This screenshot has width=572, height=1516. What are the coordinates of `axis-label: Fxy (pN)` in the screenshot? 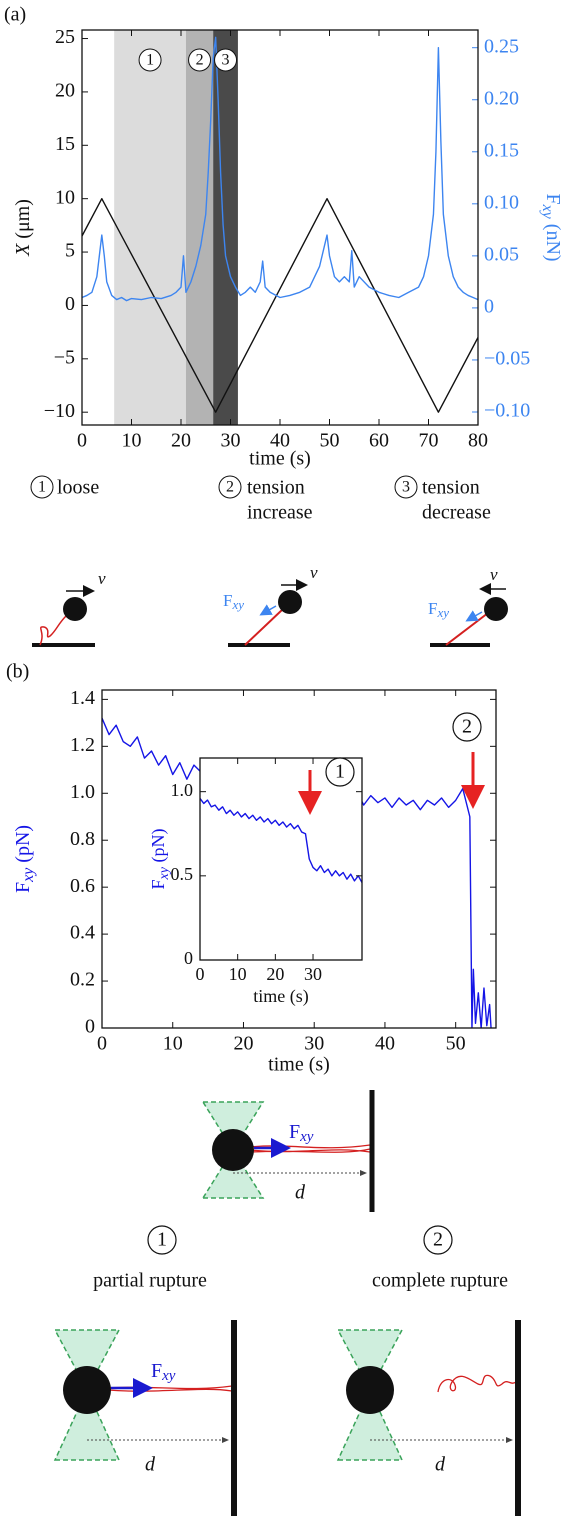 It's located at (24, 859).